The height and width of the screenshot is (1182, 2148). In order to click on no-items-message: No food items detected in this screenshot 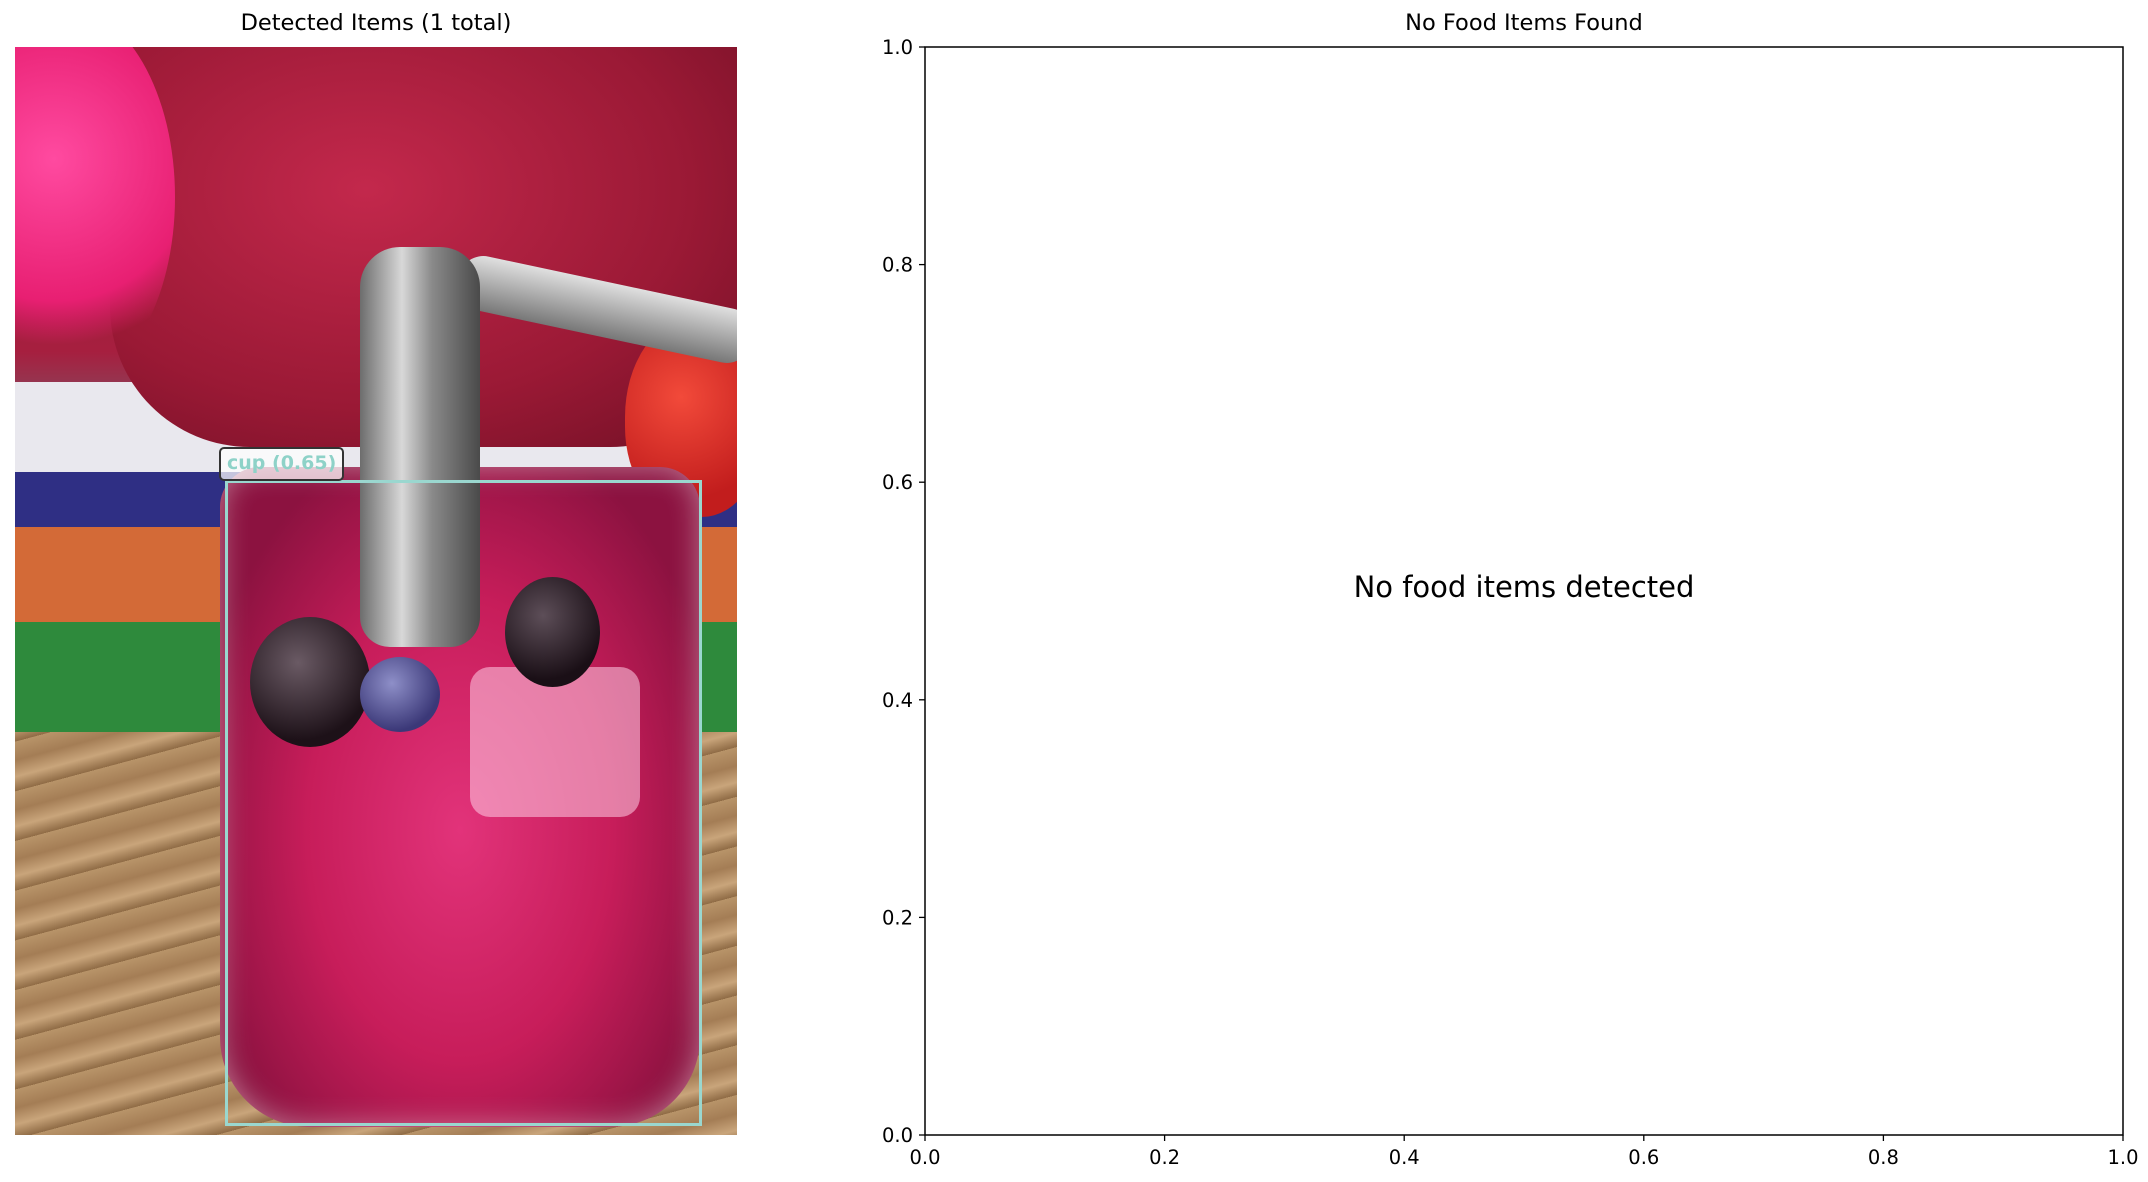, I will do `click(1524, 587)`.